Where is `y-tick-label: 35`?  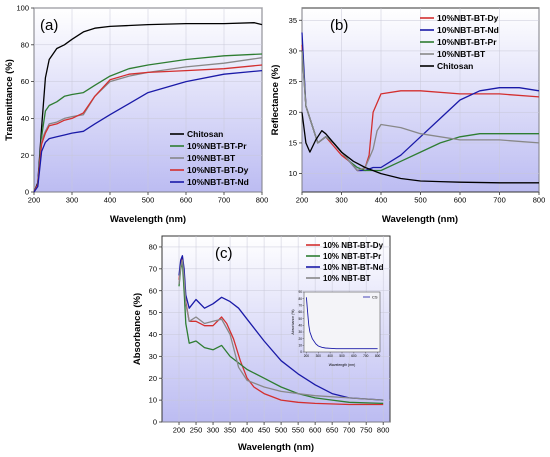 y-tick-label: 35 is located at coordinates (293, 20).